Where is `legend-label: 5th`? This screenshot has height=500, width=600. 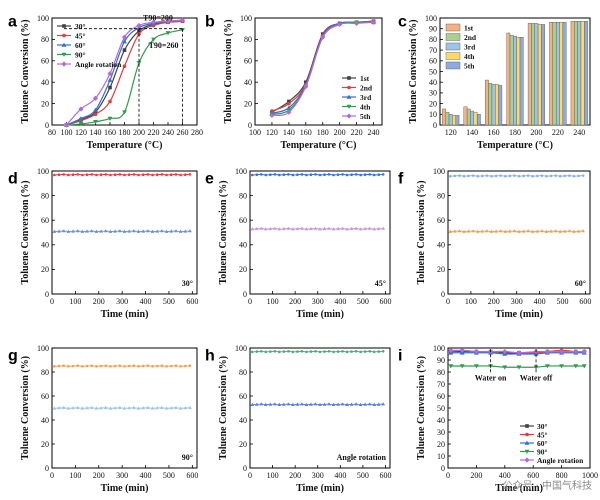
legend-label: 5th is located at coordinates (469, 66).